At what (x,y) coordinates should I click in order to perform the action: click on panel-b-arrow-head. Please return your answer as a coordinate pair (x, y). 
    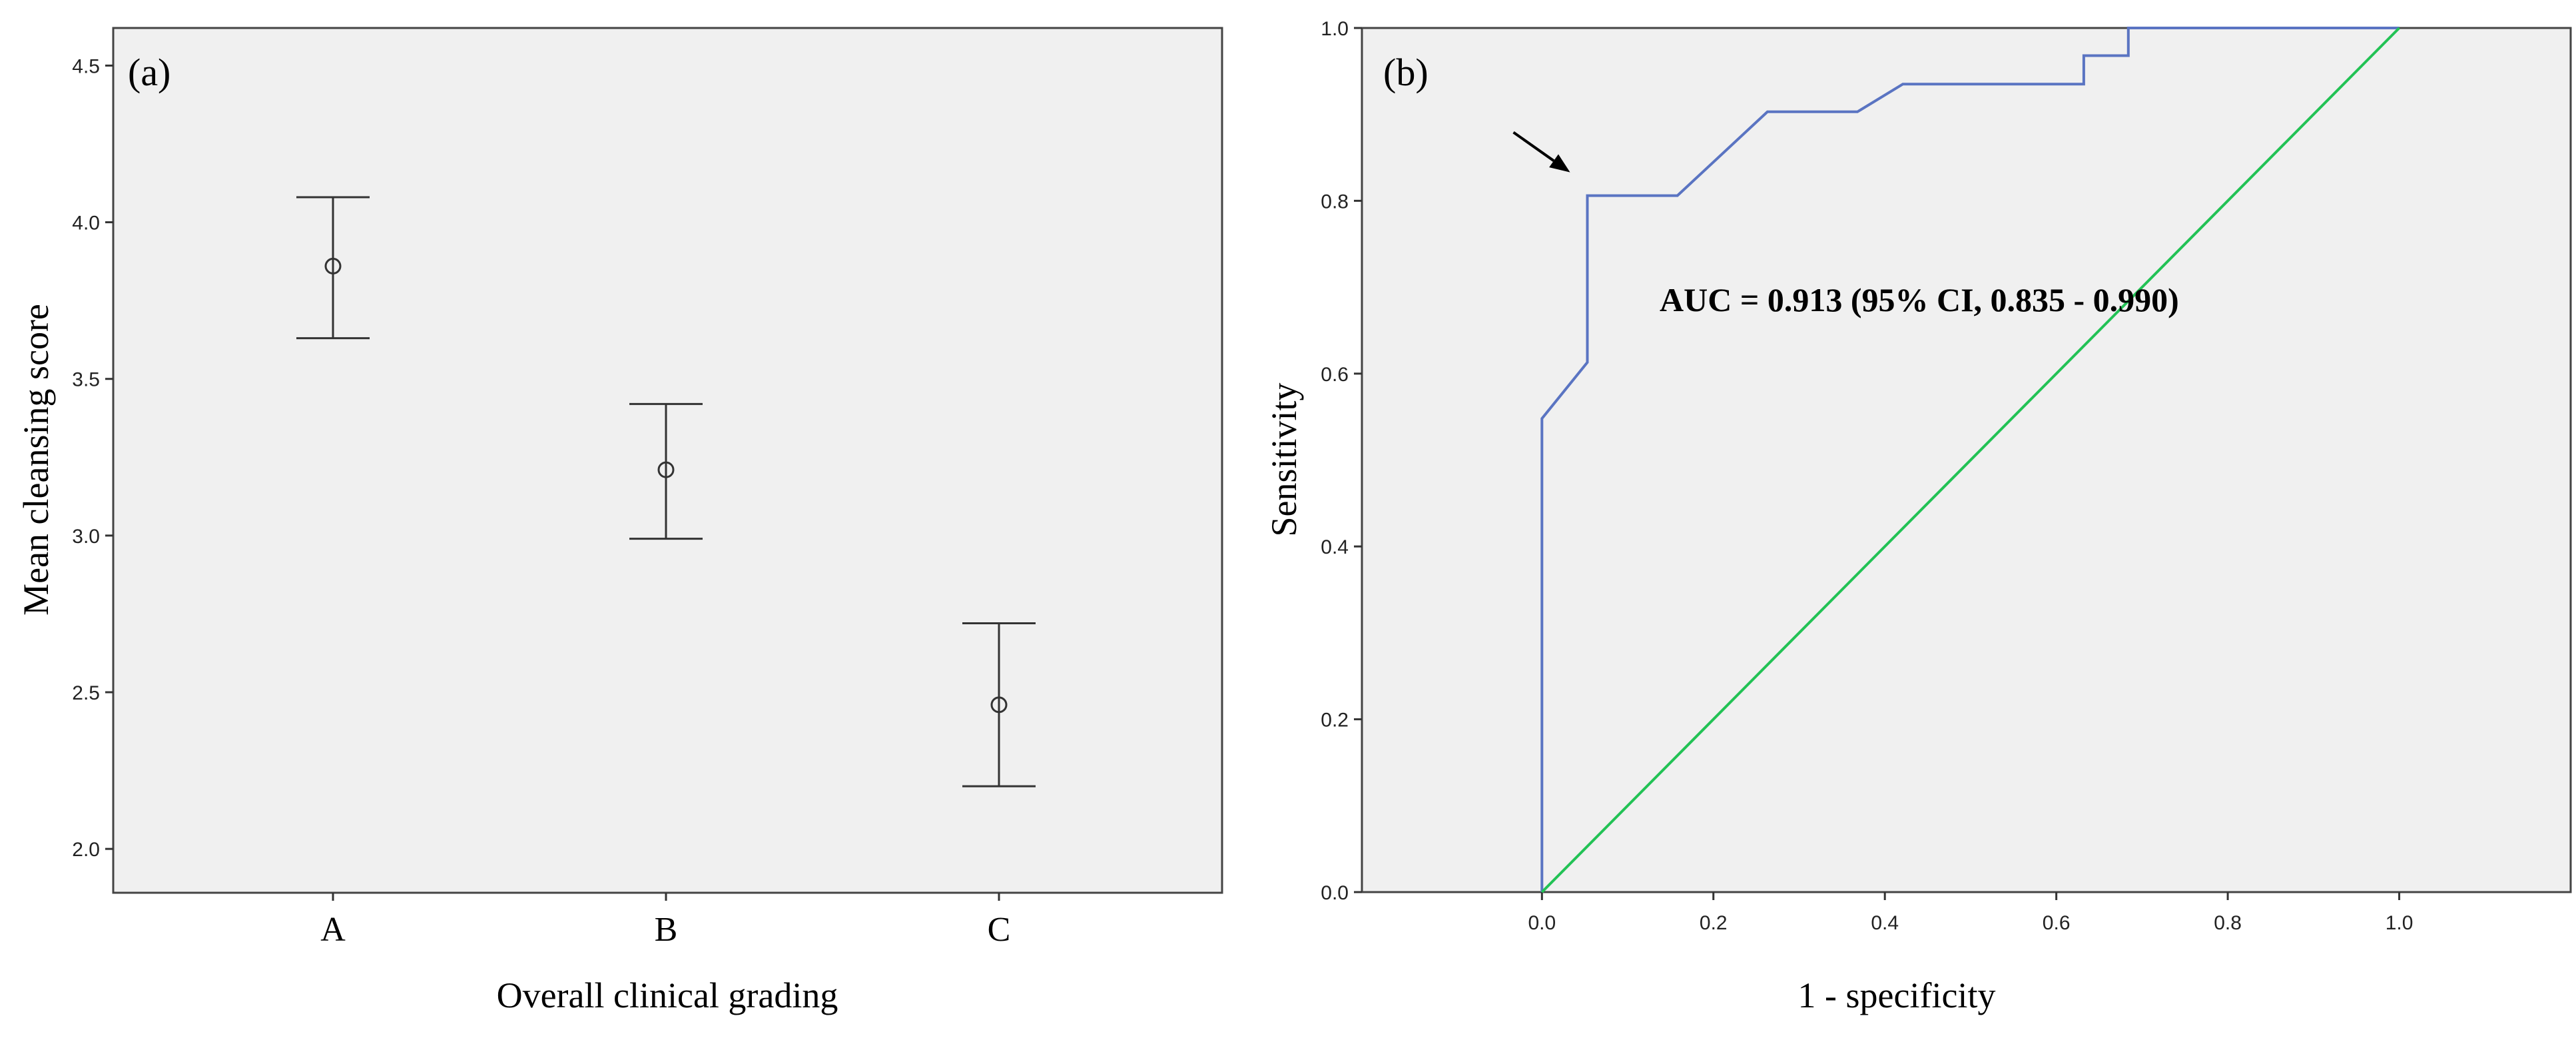
    Looking at the image, I should click on (1559, 163).